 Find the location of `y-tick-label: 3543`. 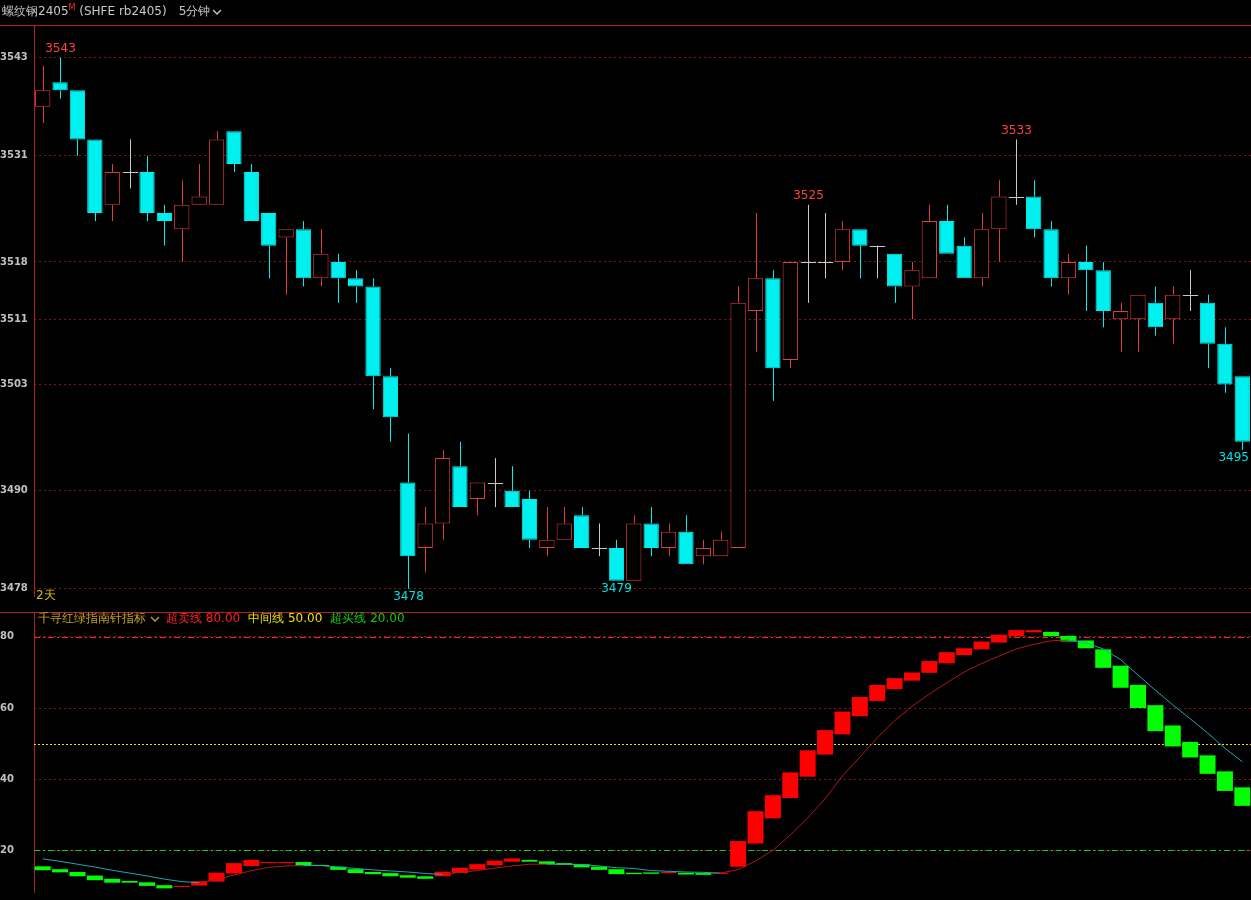

y-tick-label: 3543 is located at coordinates (14, 57).